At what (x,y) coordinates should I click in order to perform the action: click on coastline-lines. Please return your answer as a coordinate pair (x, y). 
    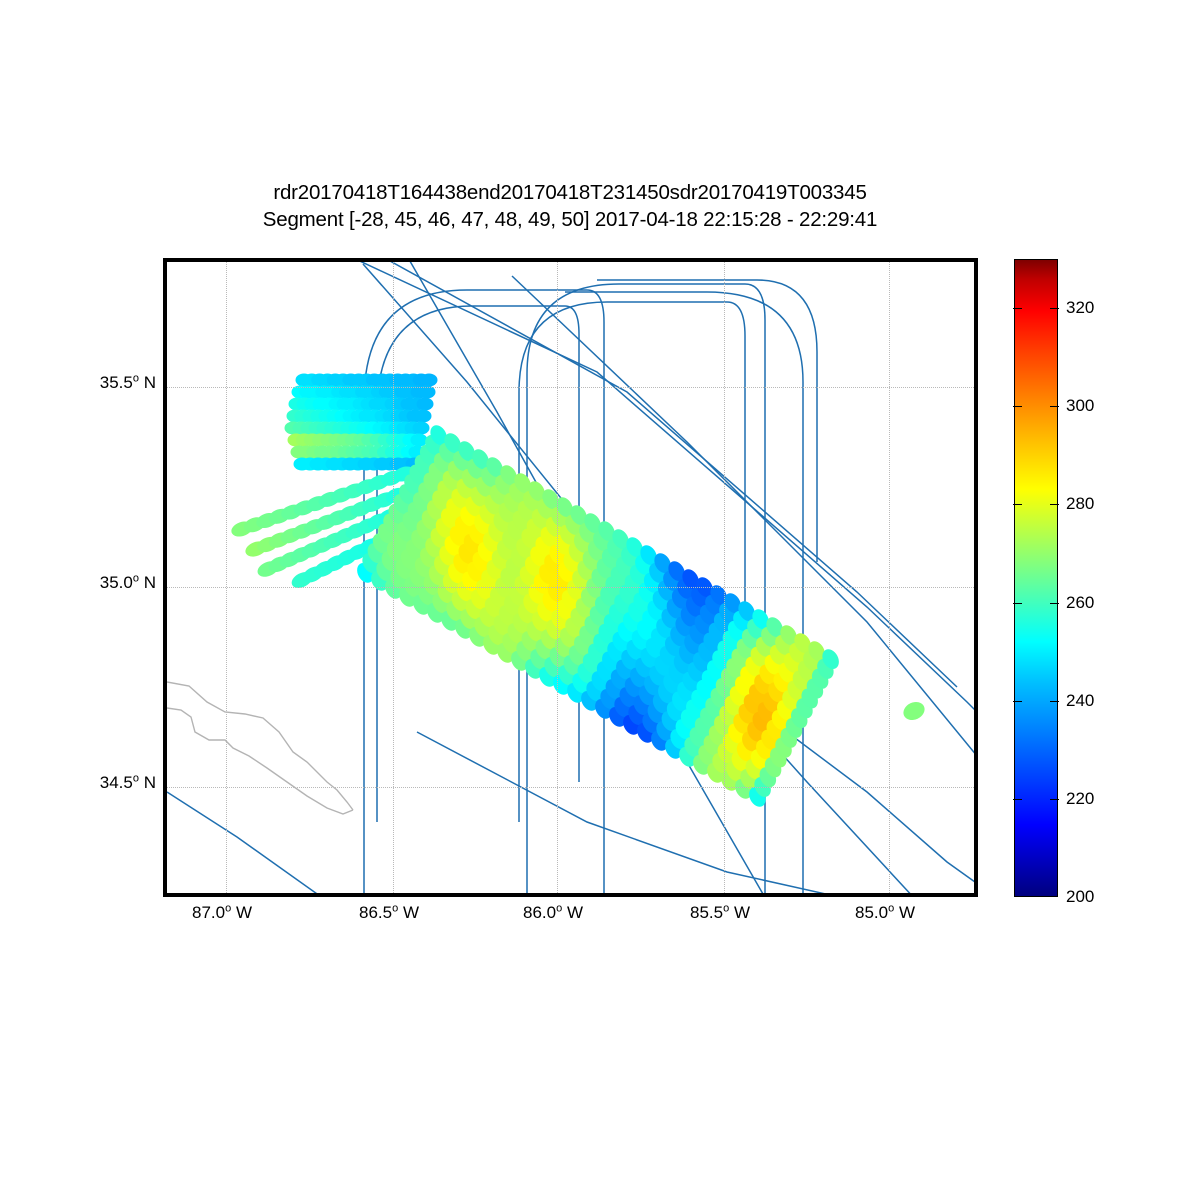
    Looking at the image, I should click on (260, 748).